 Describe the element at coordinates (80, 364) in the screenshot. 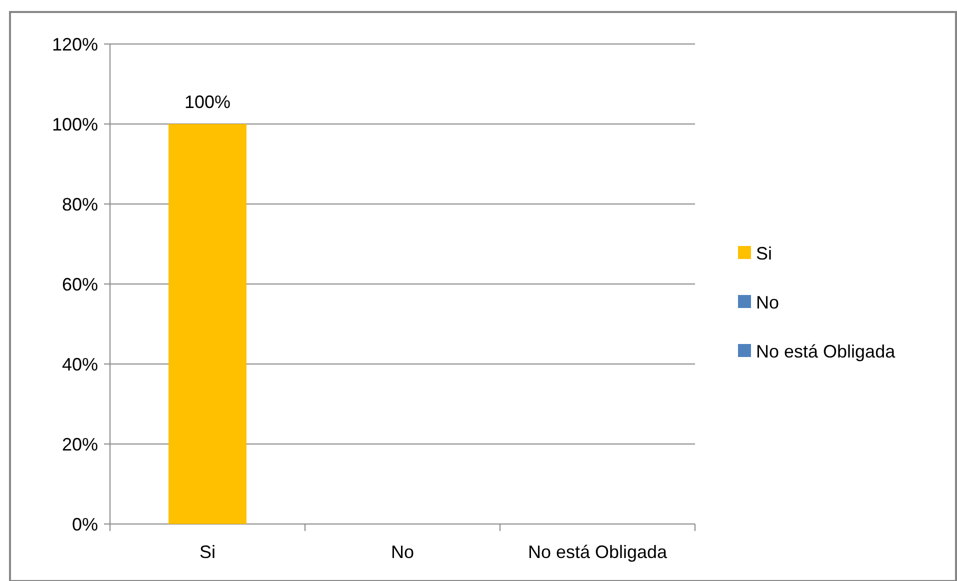

I see `y-tick-label: 40%` at that location.